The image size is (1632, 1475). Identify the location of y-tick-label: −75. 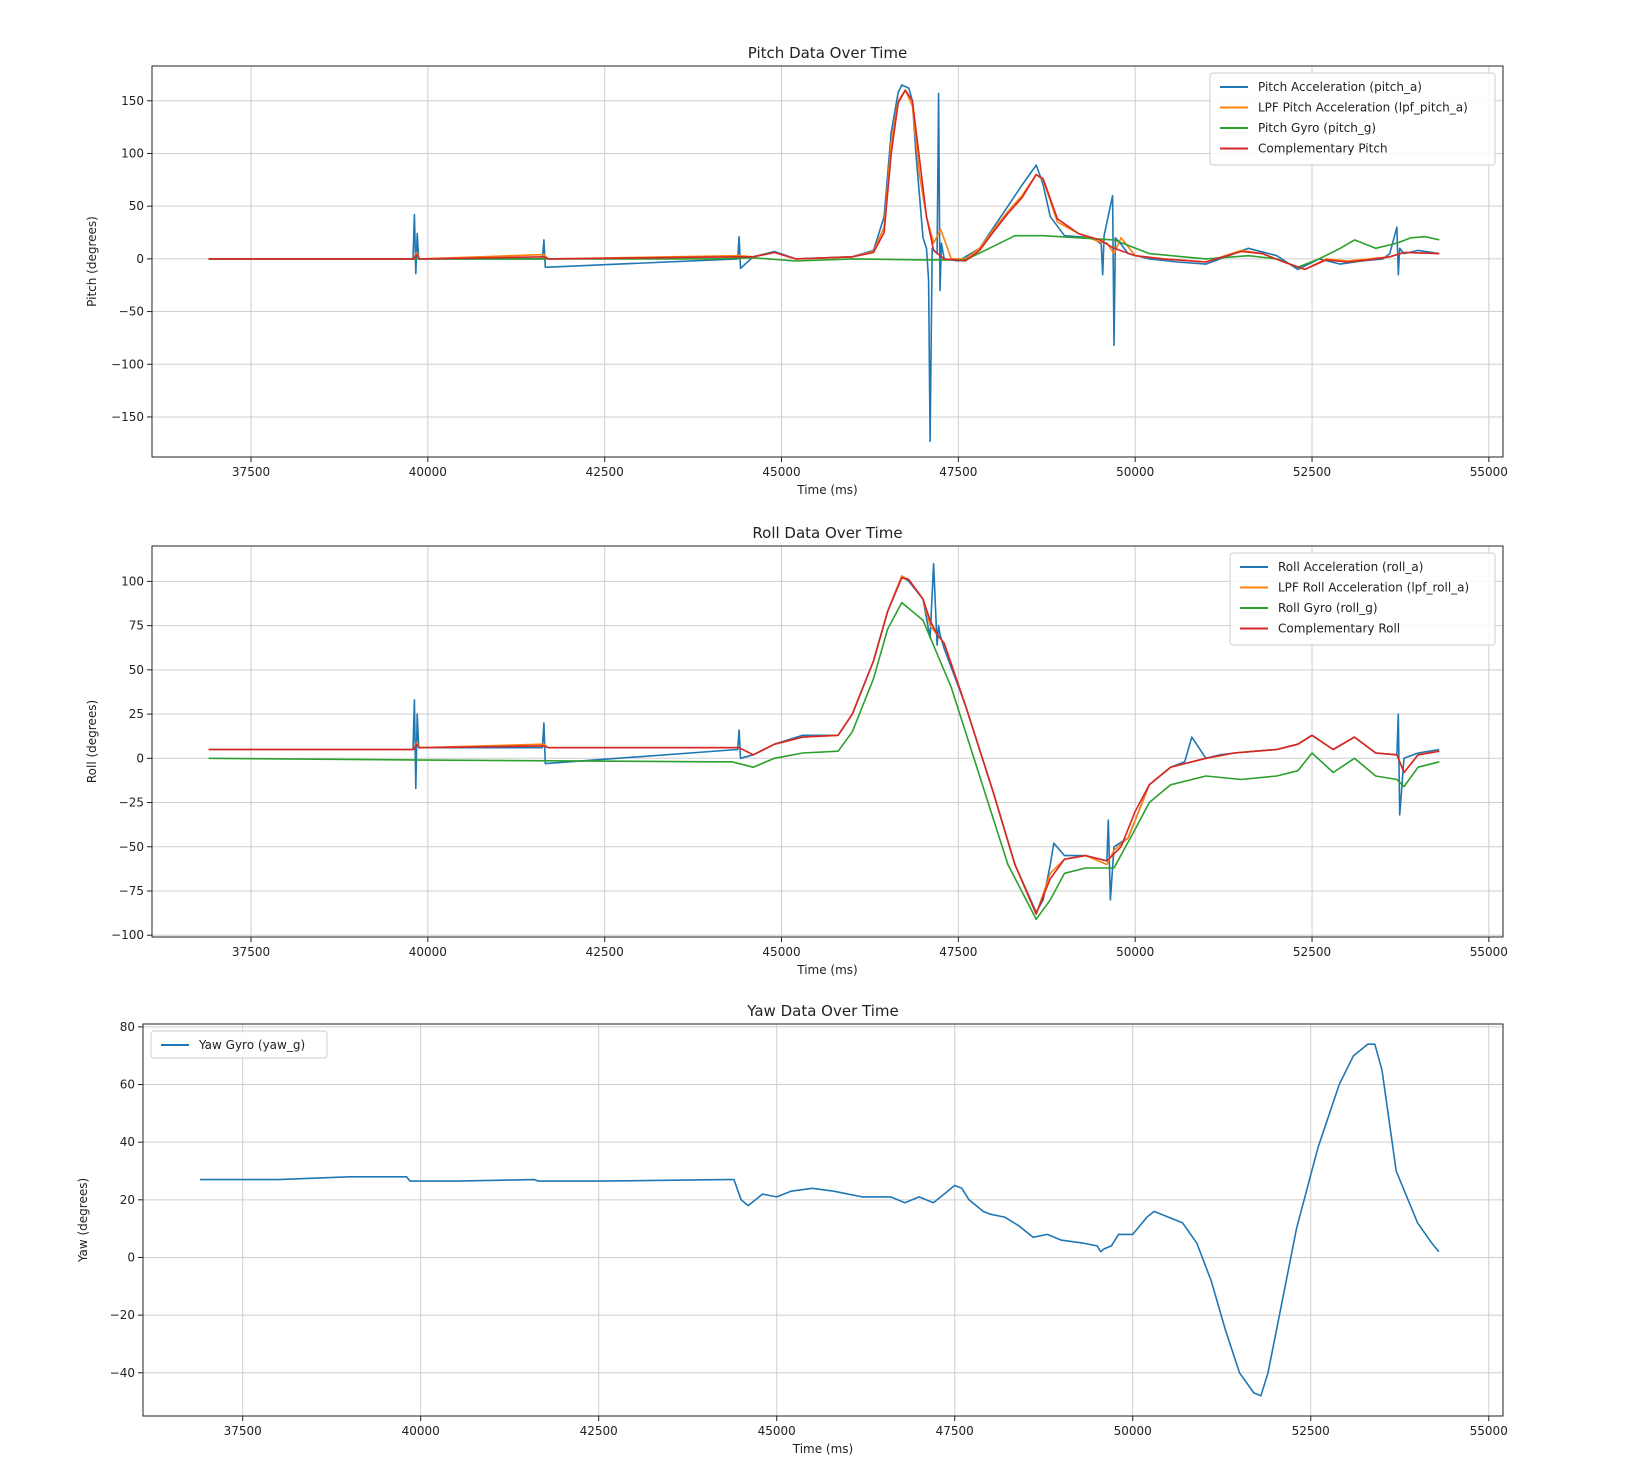
(131, 891).